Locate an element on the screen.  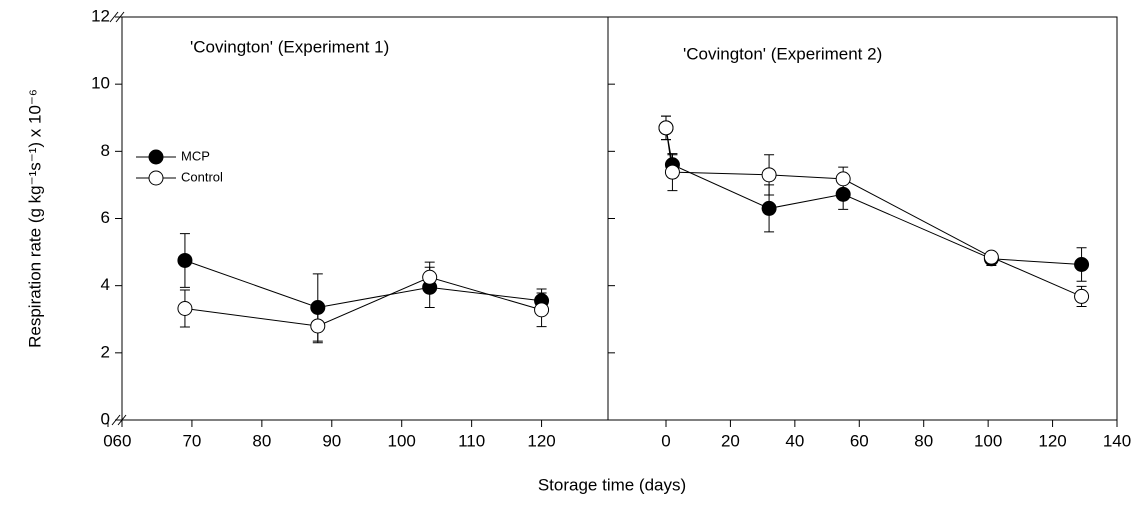
x-tick-label: 20 is located at coordinates (730, 440).